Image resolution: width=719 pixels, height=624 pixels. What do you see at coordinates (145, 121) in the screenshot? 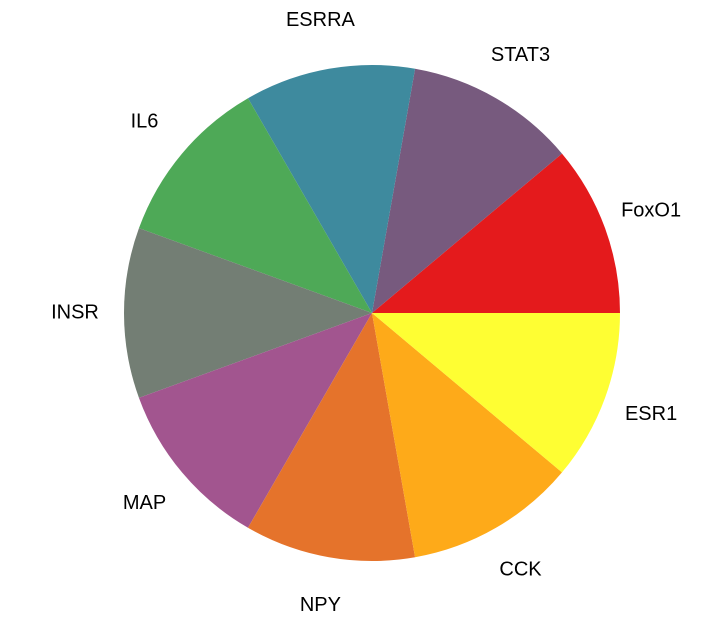
I see `slice-label: IL6` at bounding box center [145, 121].